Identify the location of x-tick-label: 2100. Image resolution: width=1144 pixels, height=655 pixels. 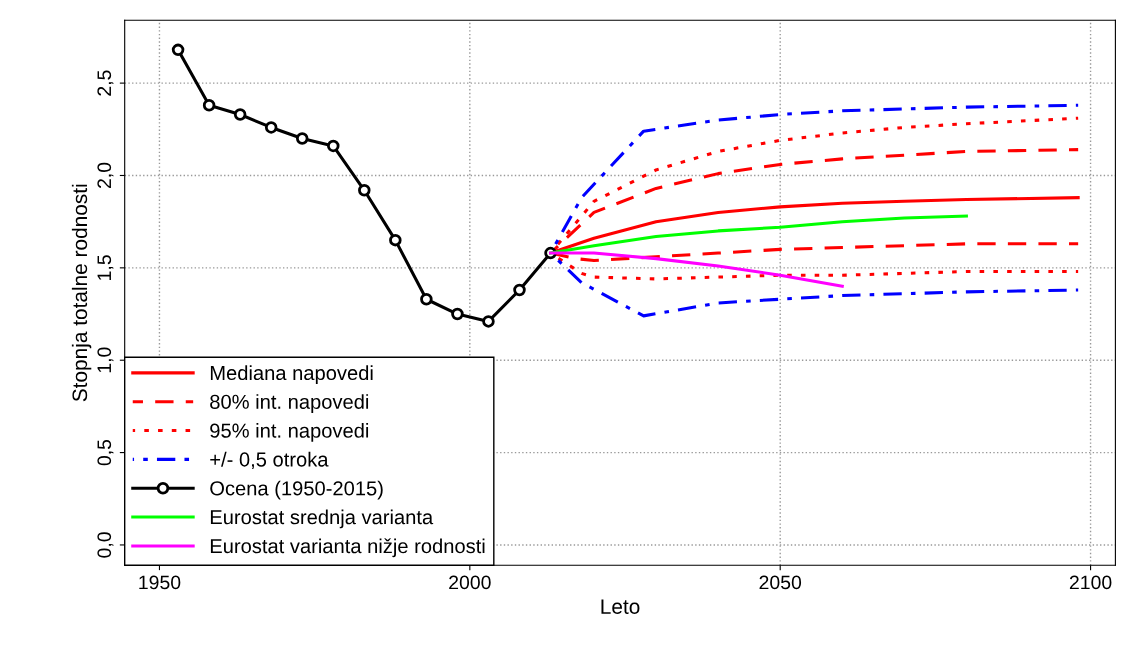
(1090, 582).